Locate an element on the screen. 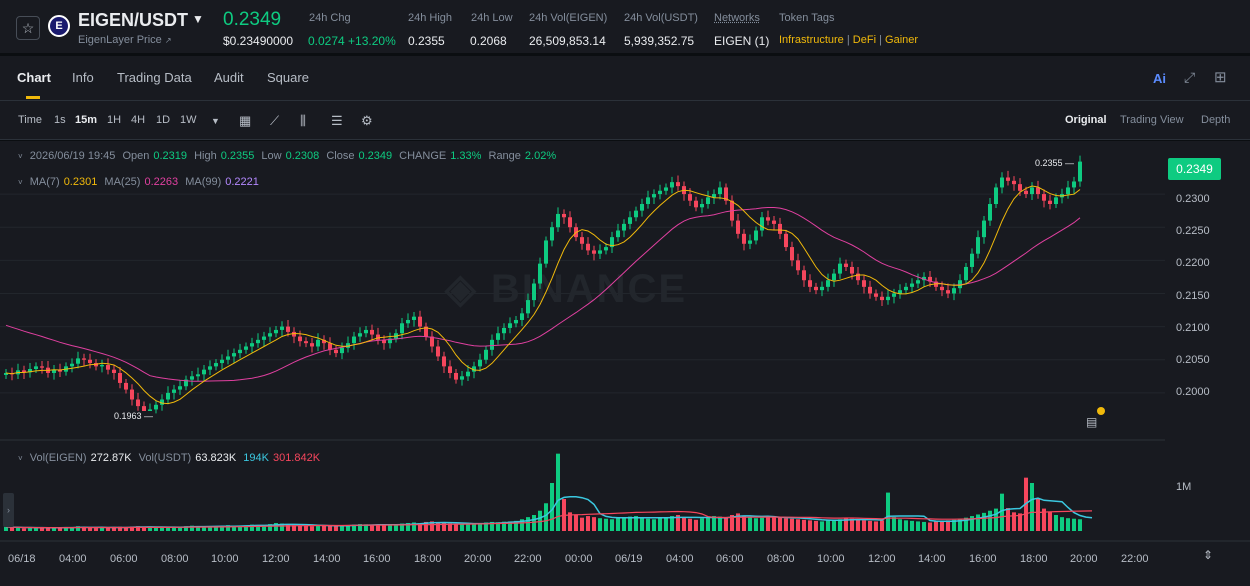 This screenshot has width=1250, height=586. axis-resize-icon: ⇕ is located at coordinates (1208, 555).